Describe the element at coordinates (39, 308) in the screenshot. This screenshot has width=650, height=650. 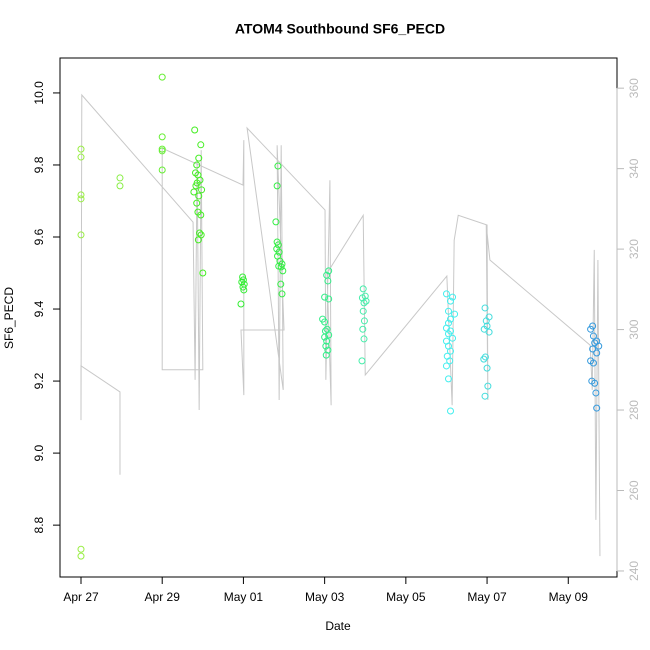
I see `y-tick-label: 9.4` at that location.